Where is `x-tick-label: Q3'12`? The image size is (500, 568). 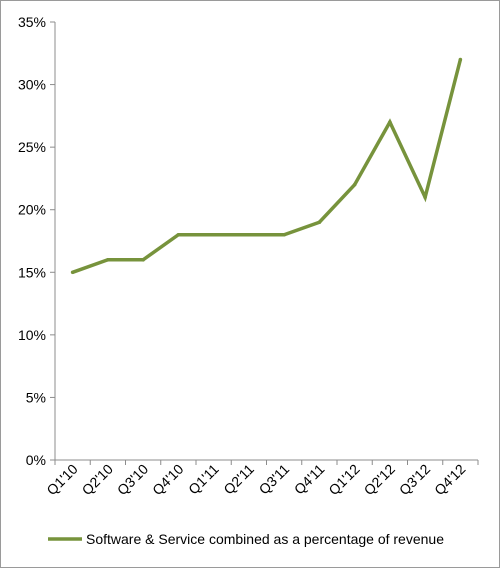 x-tick-label: Q3'12 is located at coordinates (415, 480).